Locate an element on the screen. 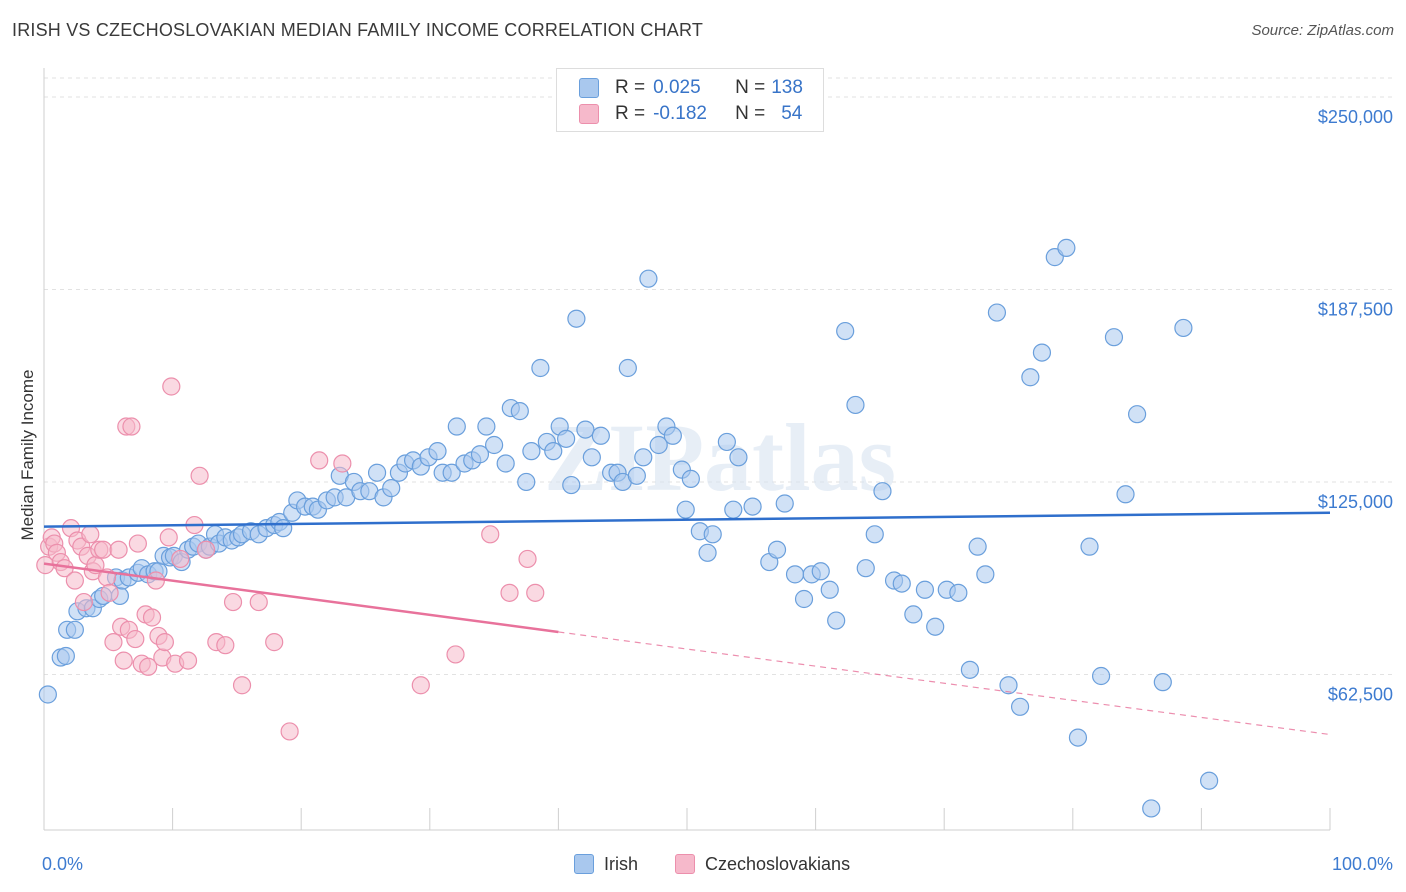 This screenshot has height=892, width=1406. watermark: ZIPatlas is located at coordinates (720, 457).